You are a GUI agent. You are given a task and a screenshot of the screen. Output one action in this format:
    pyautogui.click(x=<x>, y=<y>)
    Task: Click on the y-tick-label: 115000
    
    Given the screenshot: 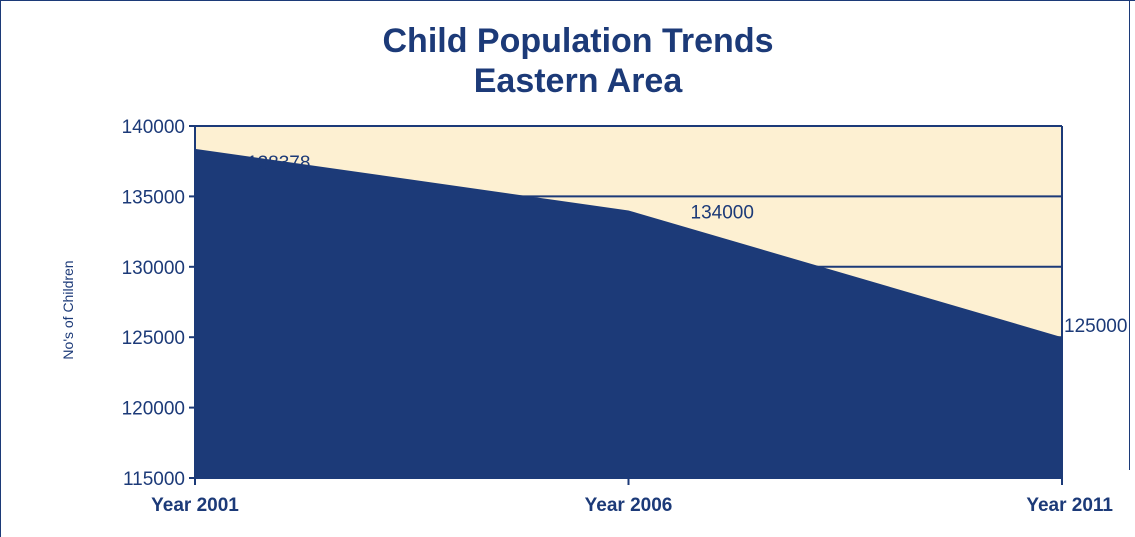 What is the action you would take?
    pyautogui.click(x=154, y=479)
    